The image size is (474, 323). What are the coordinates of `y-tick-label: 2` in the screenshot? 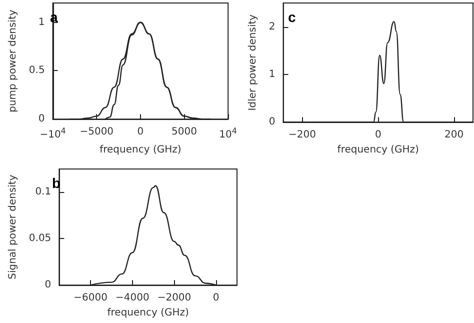 It's located at (272, 26).